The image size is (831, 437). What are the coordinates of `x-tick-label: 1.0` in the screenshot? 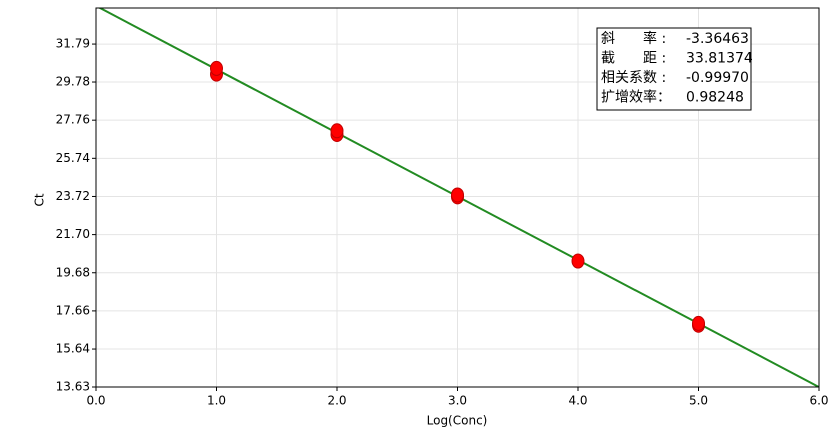 It's located at (216, 401).